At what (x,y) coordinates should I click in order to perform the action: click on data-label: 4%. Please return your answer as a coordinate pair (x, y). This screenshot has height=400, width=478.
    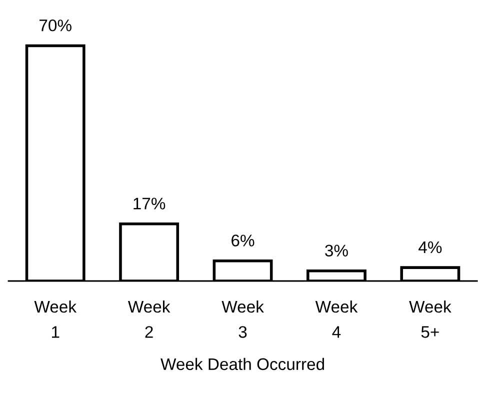
    Looking at the image, I should click on (430, 247).